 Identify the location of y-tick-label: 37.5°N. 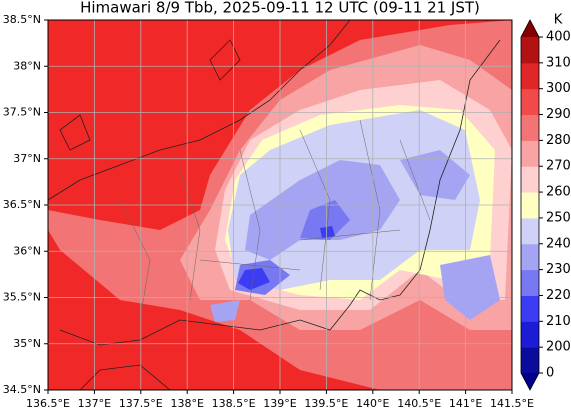
(22, 112).